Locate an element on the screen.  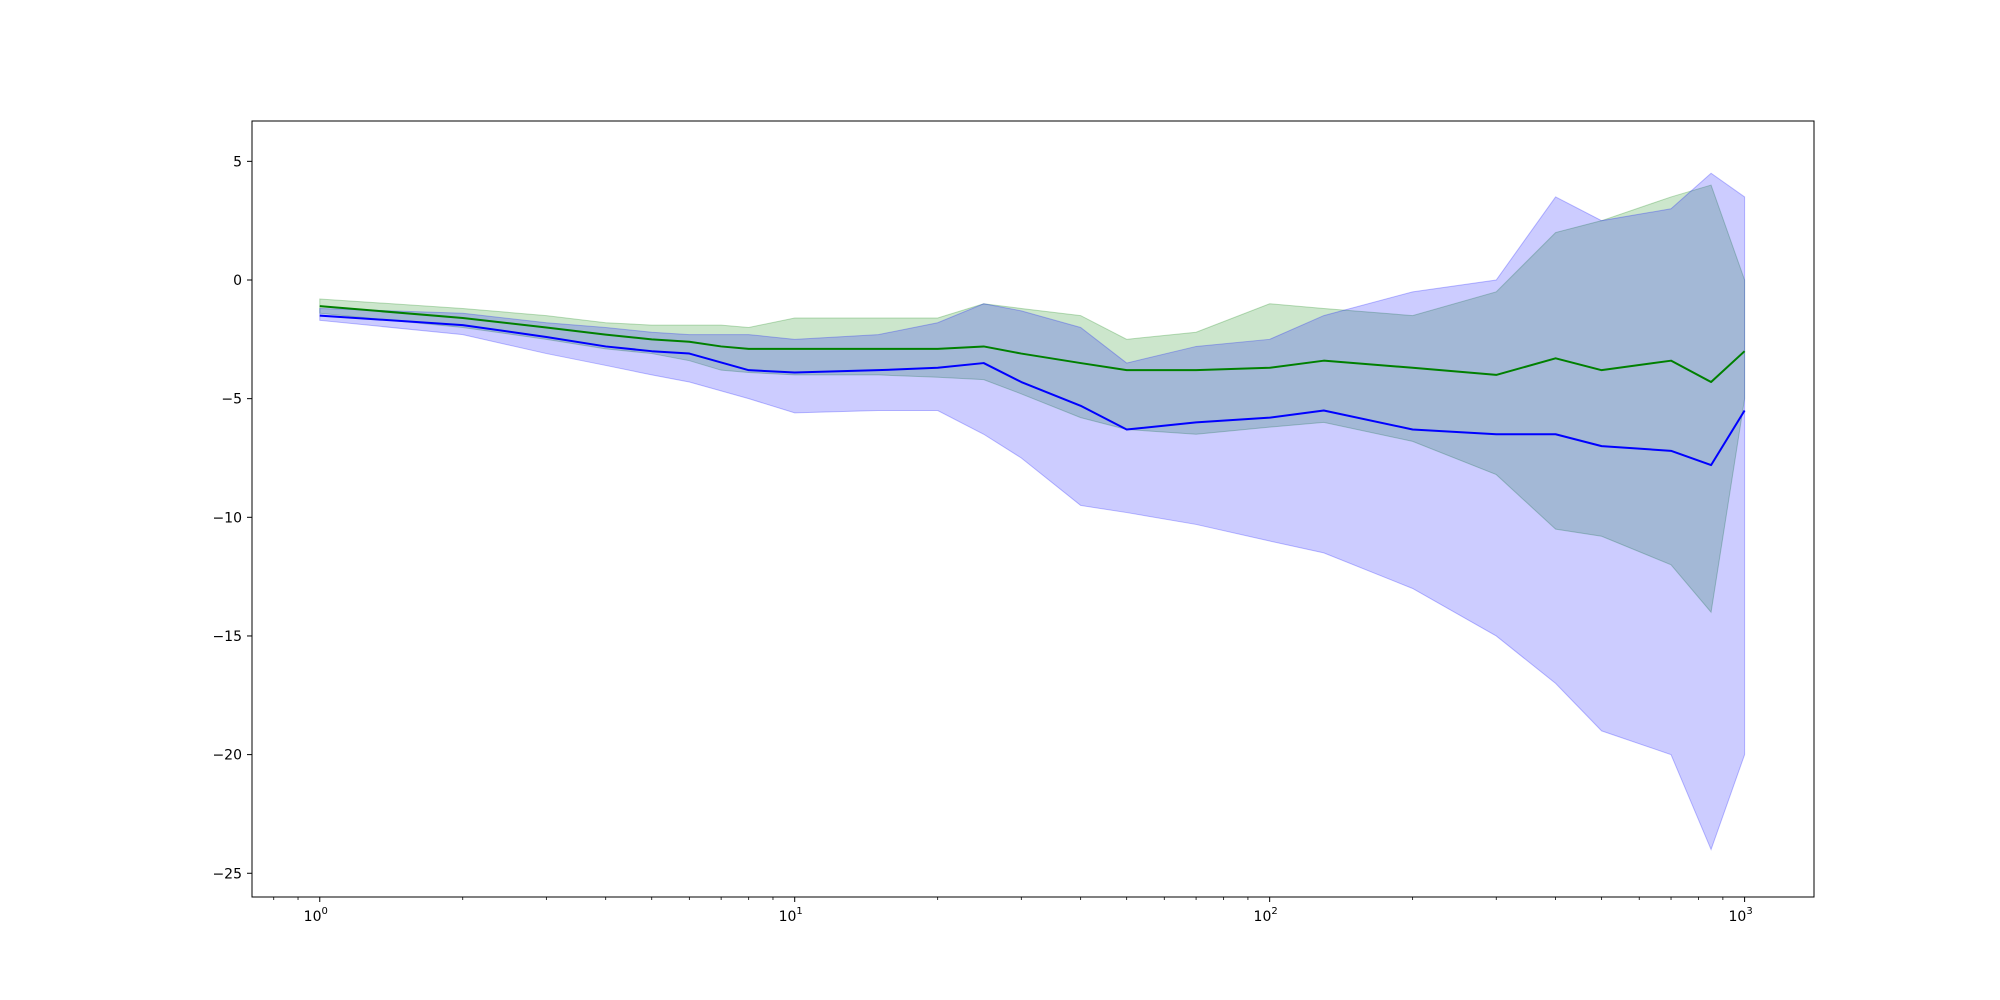
y-tick-label: −20 is located at coordinates (227, 756).